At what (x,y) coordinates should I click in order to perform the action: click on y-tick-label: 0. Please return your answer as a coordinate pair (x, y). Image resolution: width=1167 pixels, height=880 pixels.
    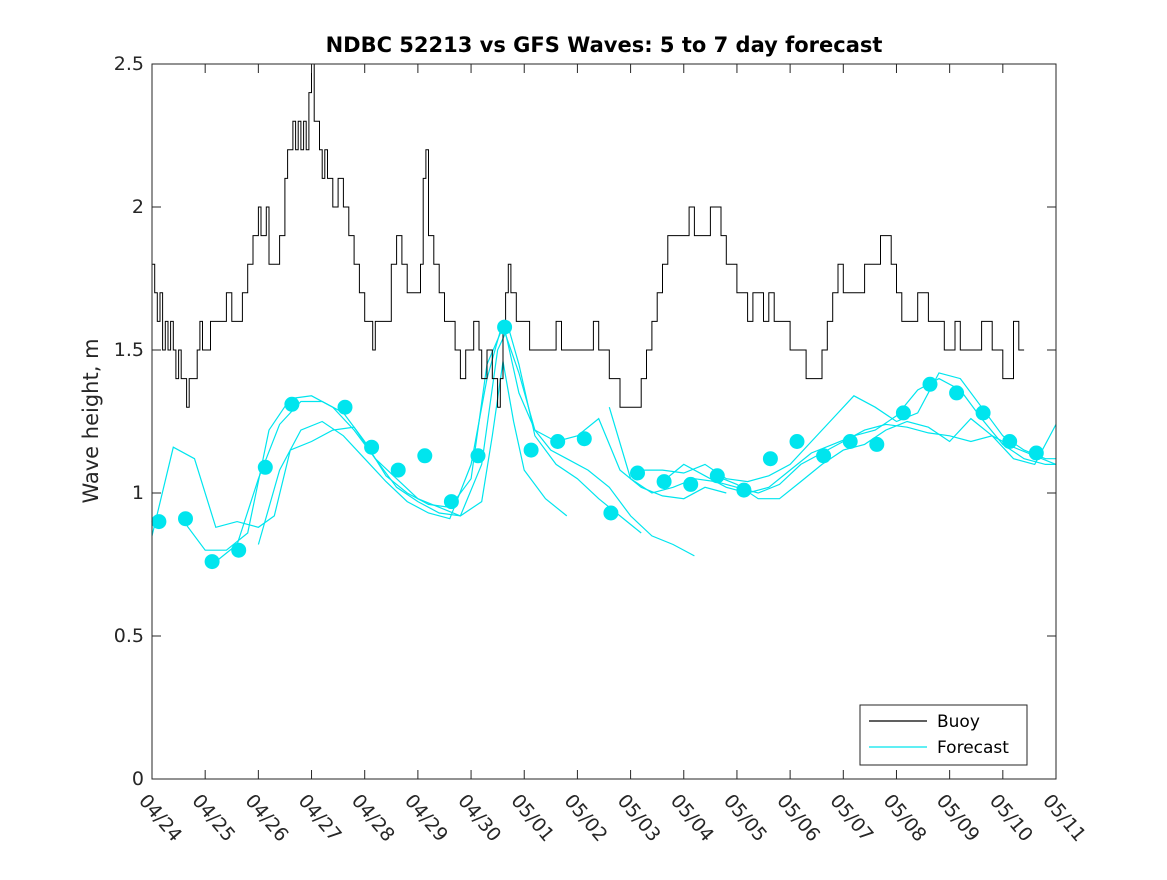
    Looking at the image, I should click on (138, 779).